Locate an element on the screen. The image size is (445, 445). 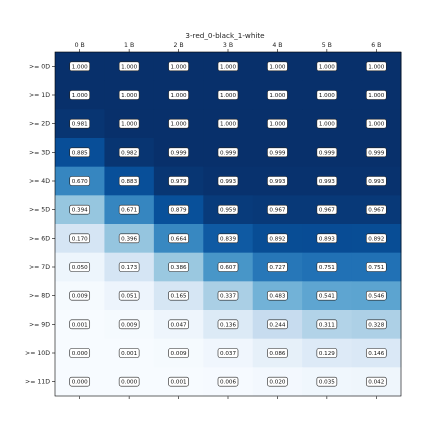
cell-value-label: 0.751 is located at coordinates (327, 268).